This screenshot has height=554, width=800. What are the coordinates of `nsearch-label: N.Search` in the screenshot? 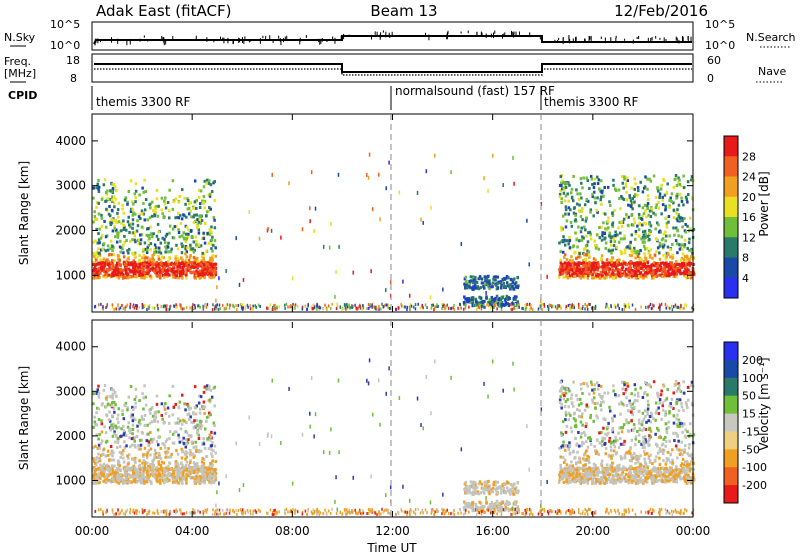 It's located at (771, 37).